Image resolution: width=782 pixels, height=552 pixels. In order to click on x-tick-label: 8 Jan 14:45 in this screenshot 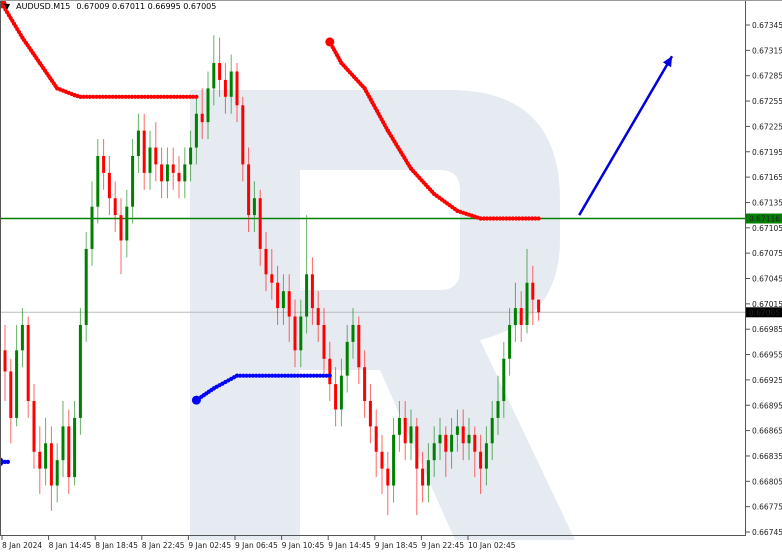, I will do `click(70, 545)`.